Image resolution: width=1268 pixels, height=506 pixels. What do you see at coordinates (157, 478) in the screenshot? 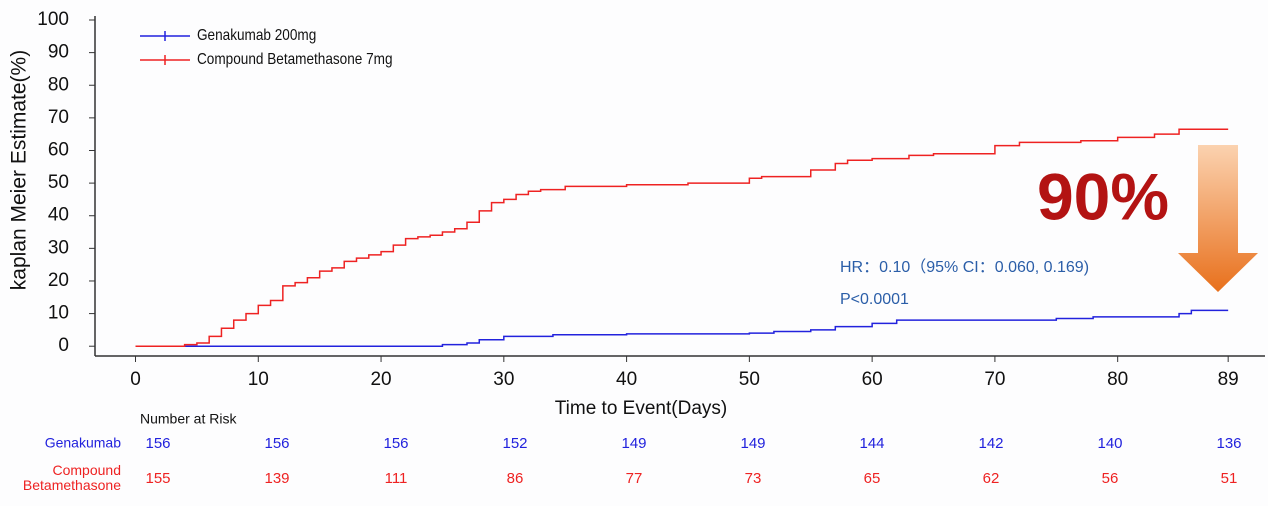
I see `risk-value: 155` at bounding box center [157, 478].